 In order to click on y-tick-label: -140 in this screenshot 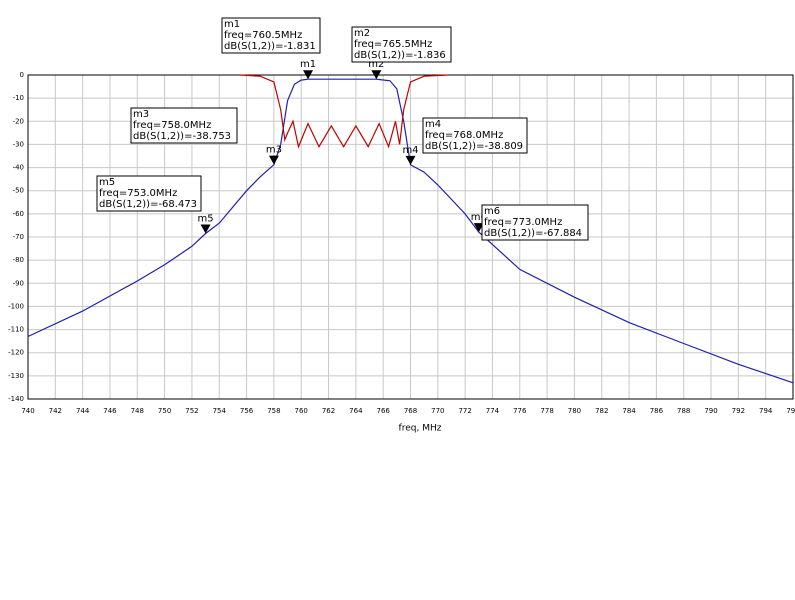, I will do `click(16, 399)`.